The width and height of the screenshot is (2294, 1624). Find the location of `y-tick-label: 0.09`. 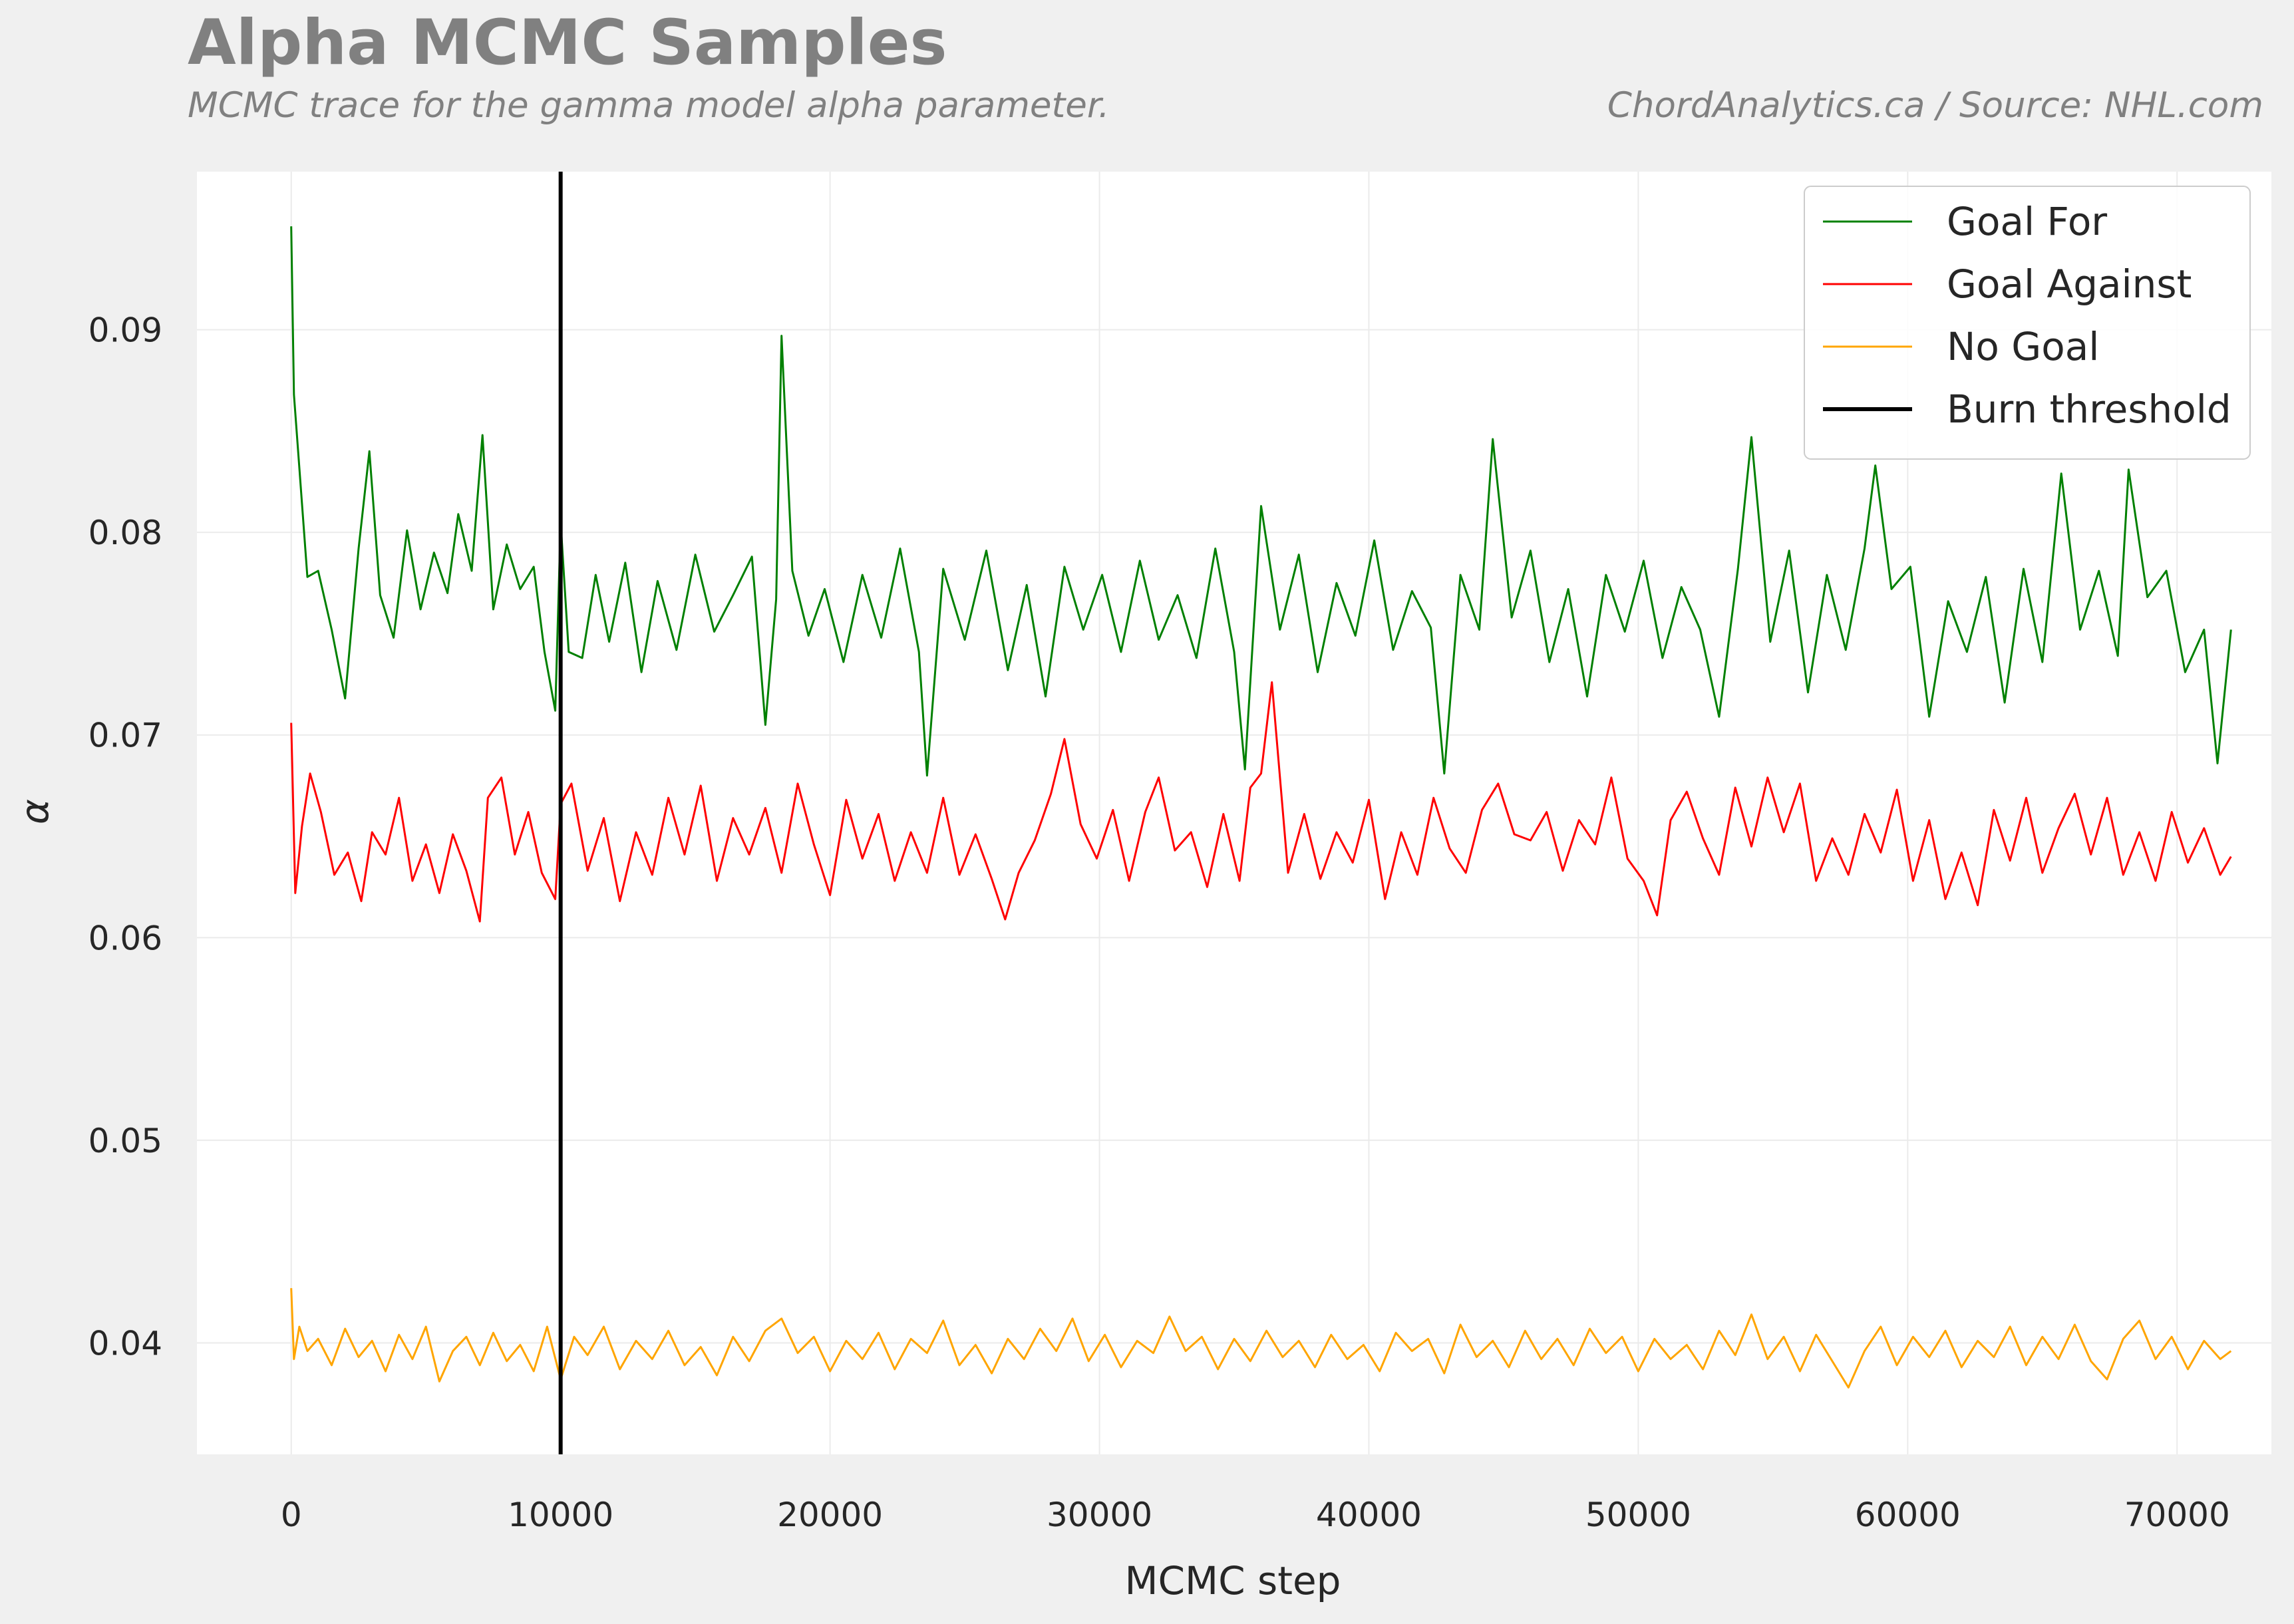

y-tick-label: 0.09 is located at coordinates (125, 330).